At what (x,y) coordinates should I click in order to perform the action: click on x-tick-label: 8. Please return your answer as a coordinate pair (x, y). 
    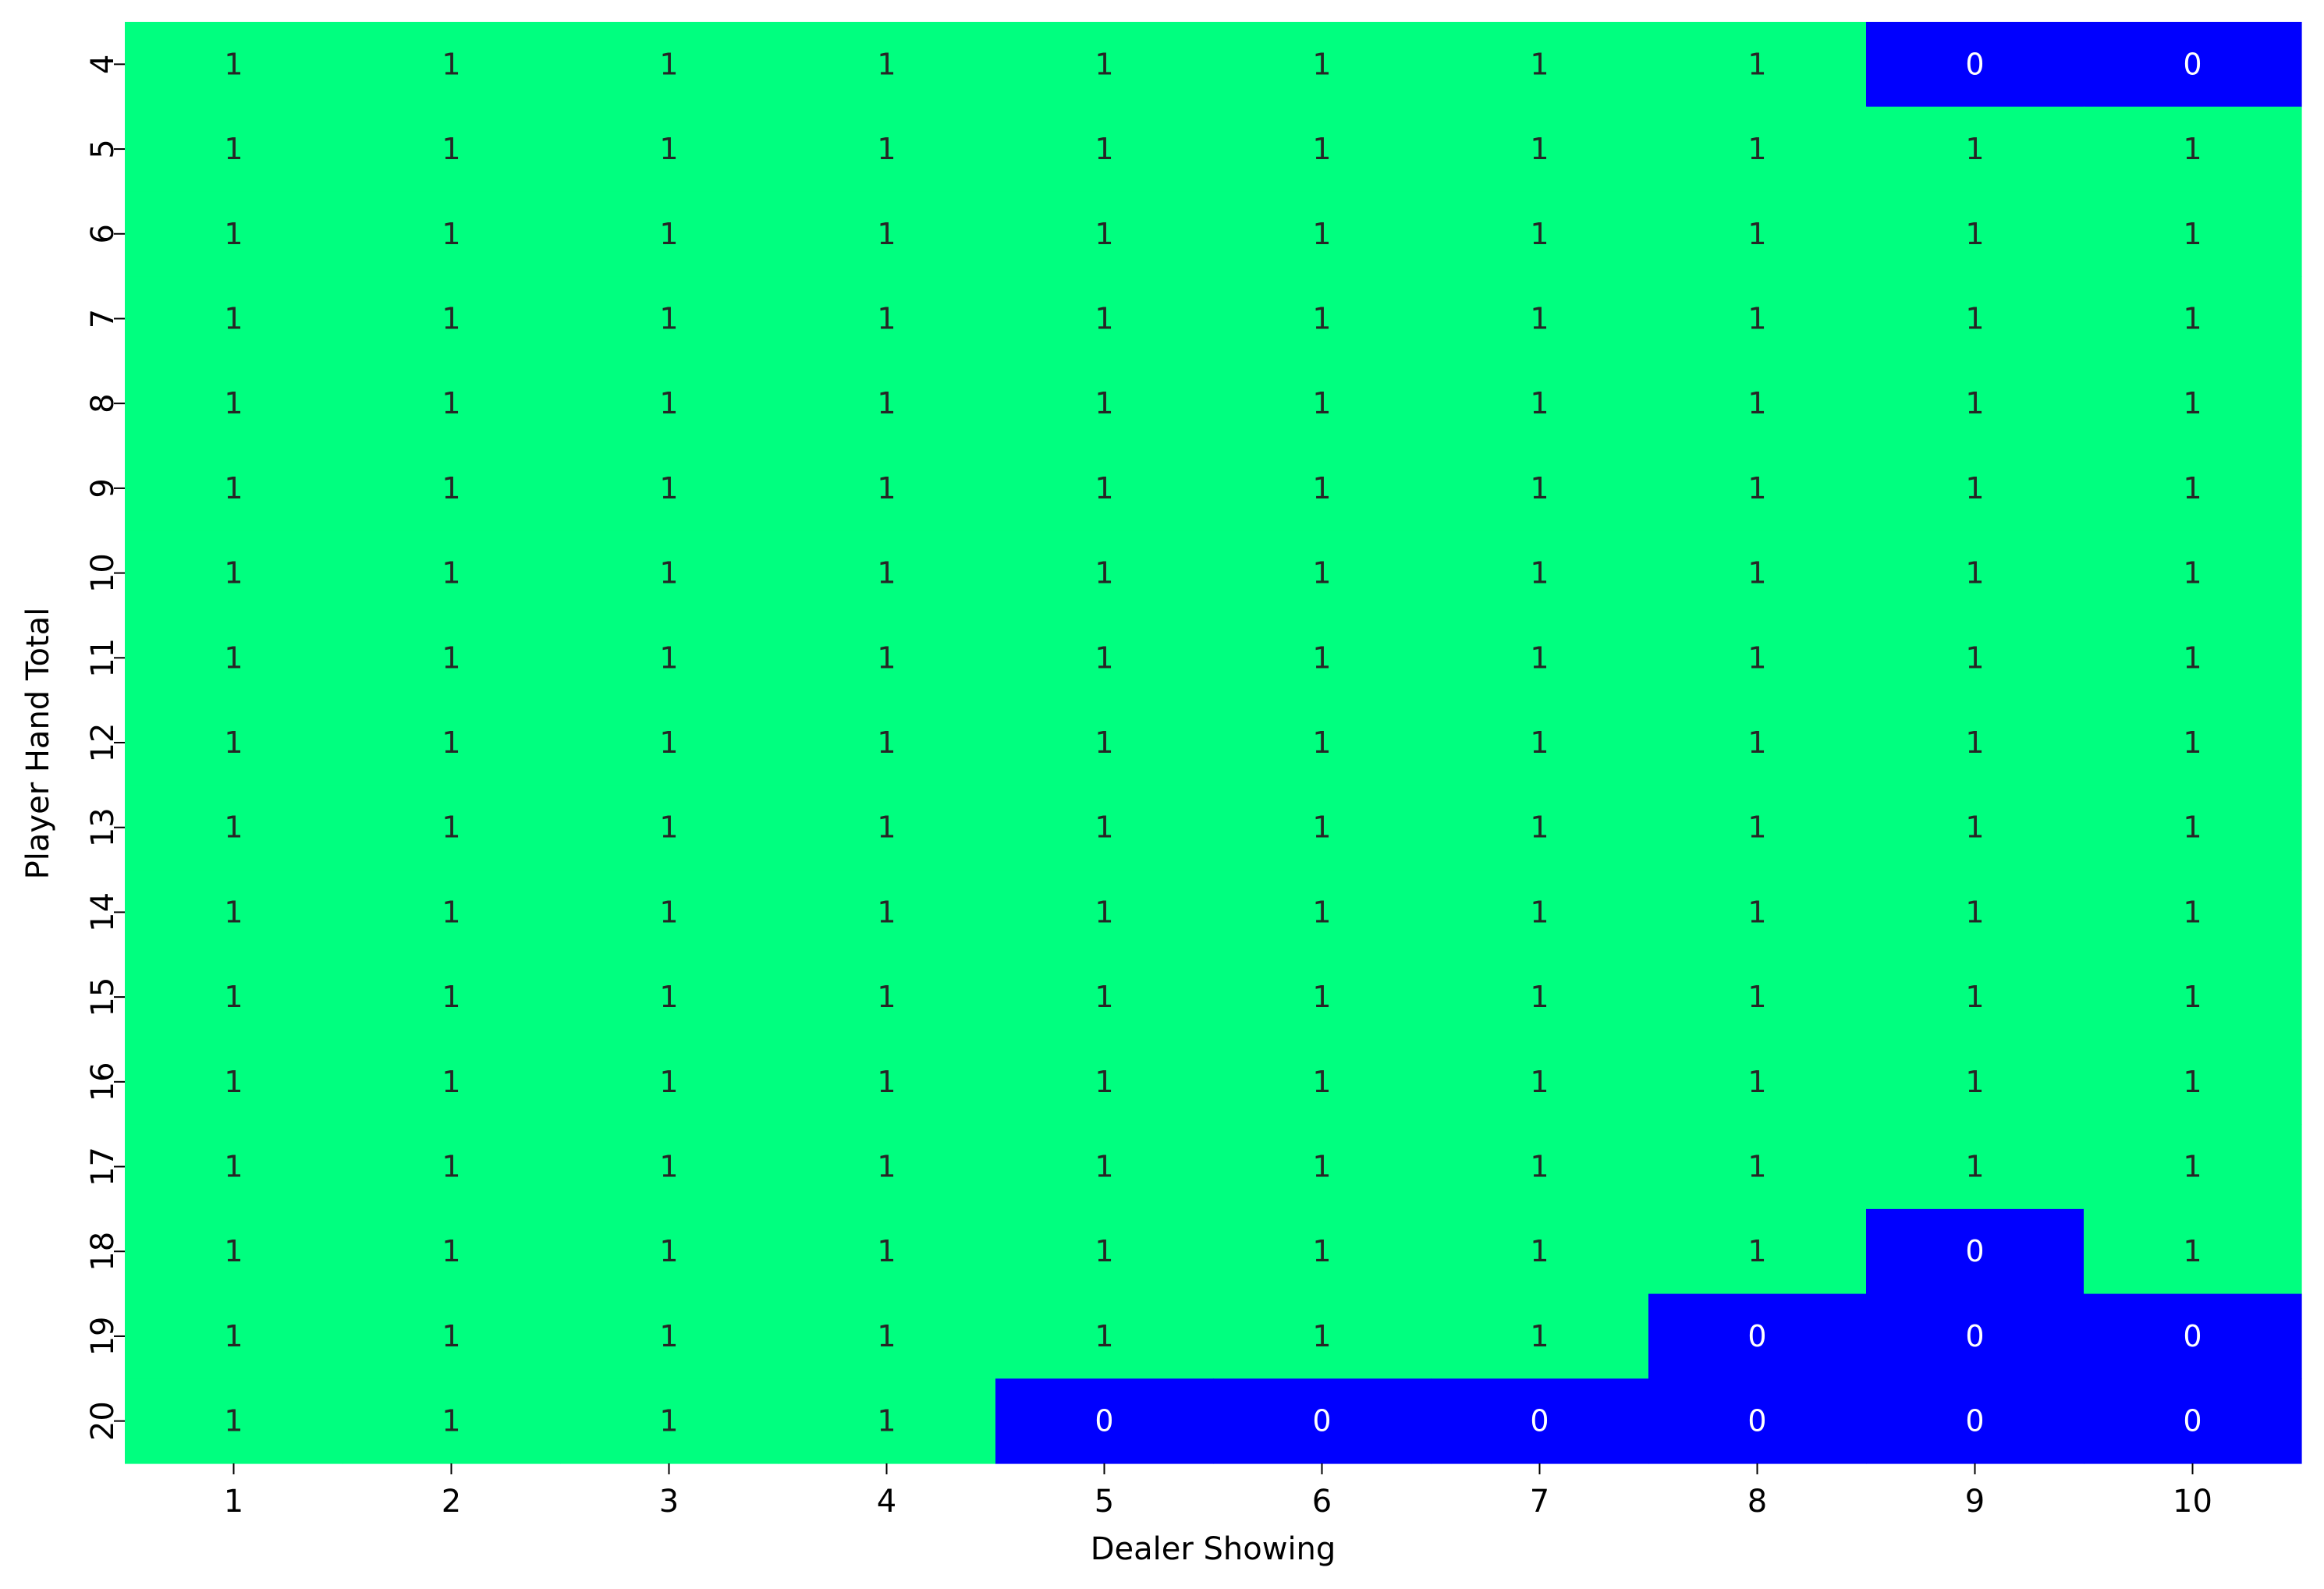
    Looking at the image, I should click on (1757, 1502).